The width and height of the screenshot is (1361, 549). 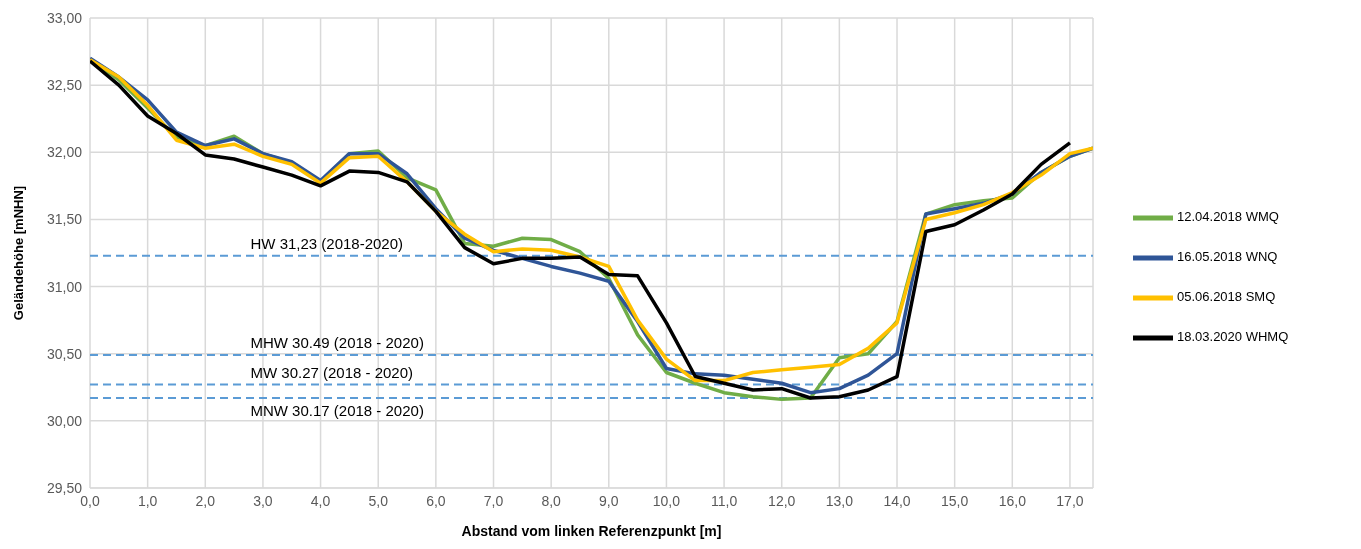 What do you see at coordinates (1226, 297) in the screenshot?
I see `legend-label: 05.06.2018 SMQ` at bounding box center [1226, 297].